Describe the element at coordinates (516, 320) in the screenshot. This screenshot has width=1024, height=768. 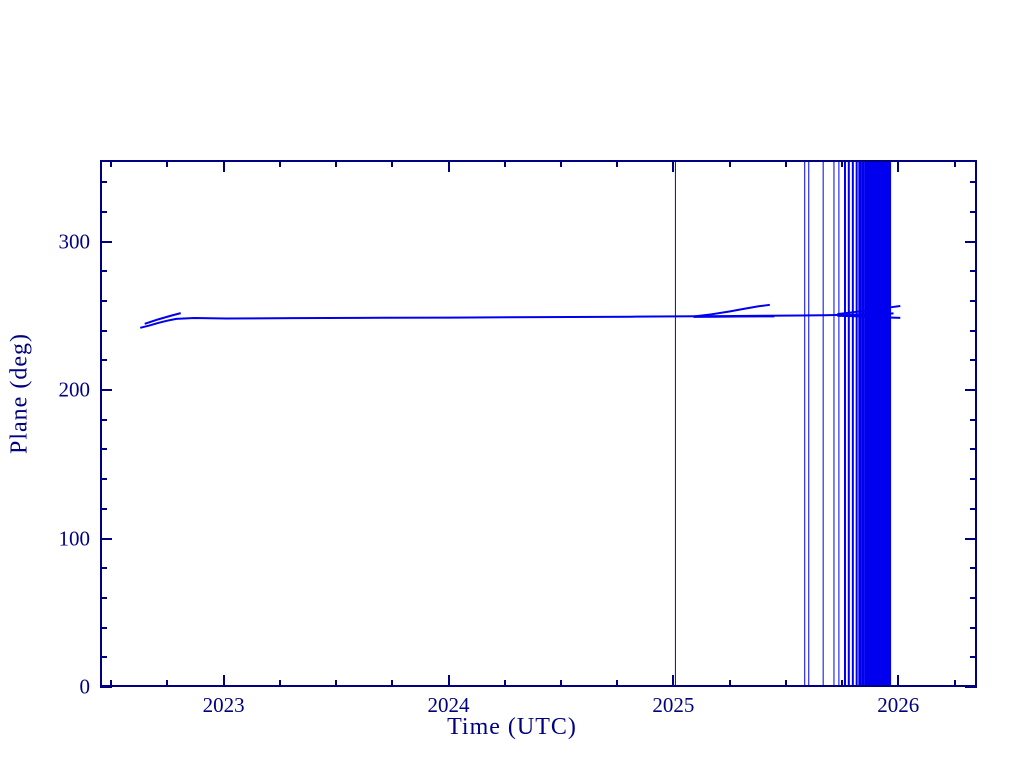
I see `series-plane-angle-track` at that location.